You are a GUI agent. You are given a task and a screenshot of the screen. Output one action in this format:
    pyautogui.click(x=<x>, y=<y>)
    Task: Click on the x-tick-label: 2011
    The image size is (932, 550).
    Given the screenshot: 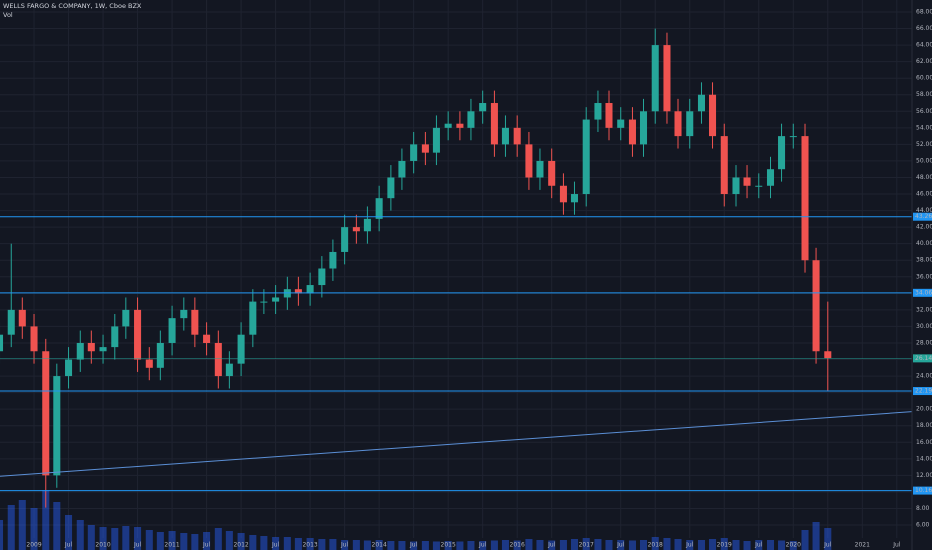 What is the action you would take?
    pyautogui.click(x=171, y=545)
    